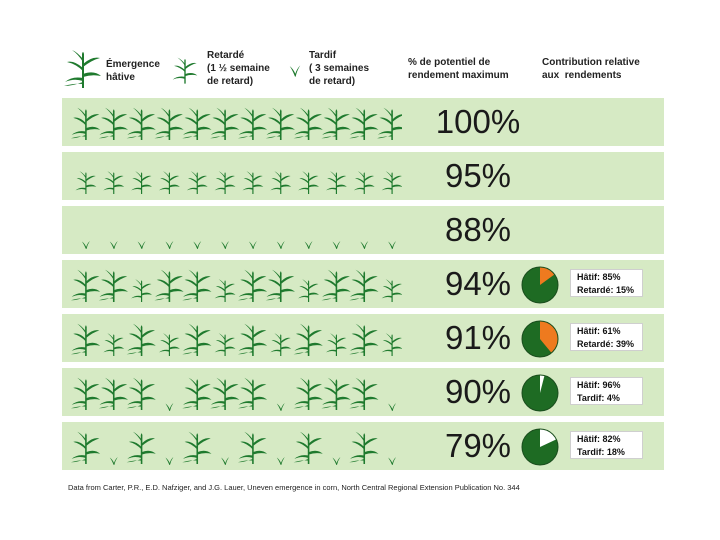 Image resolution: width=720 pixels, height=540 pixels. I want to click on percent-value: 95%, so click(478, 175).